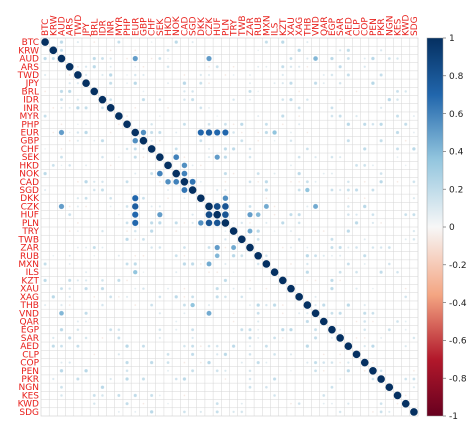 This screenshot has height=429, width=474. I want to click on column-label: ZAR, so click(251, 26).